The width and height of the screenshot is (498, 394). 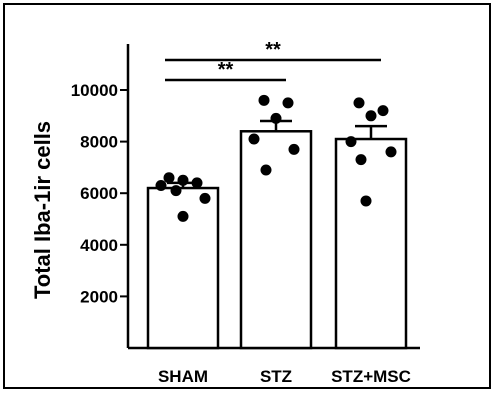 I want to click on y-axis-title: Total Iba-1ir cells, so click(x=42, y=210).